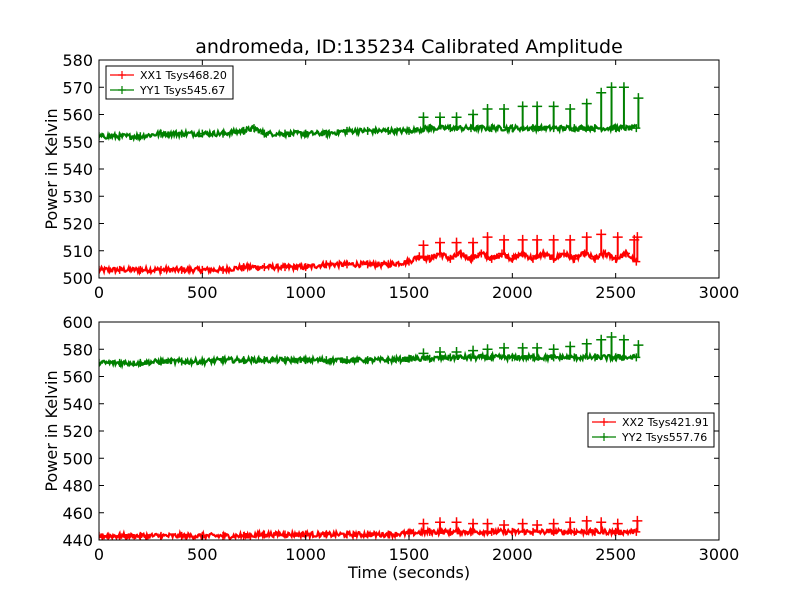 This screenshot has width=800, height=600. I want to click on legend-label: XX2 Tsys421.91, so click(665, 422).